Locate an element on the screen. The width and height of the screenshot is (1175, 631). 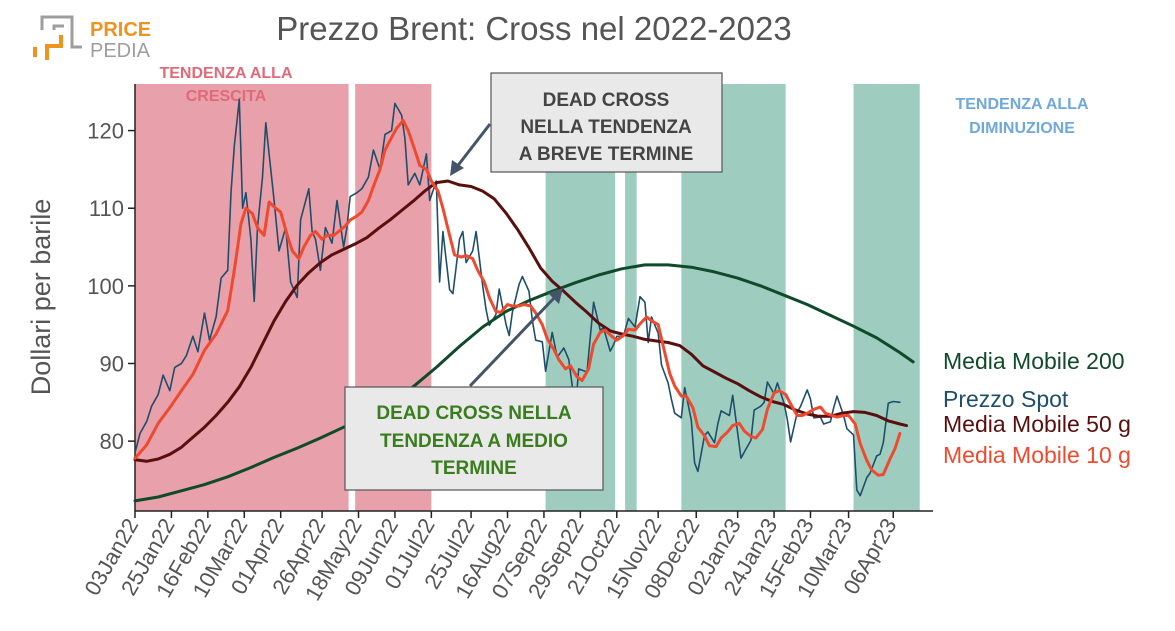
logo-mark-orange is located at coordinates (54, 47).